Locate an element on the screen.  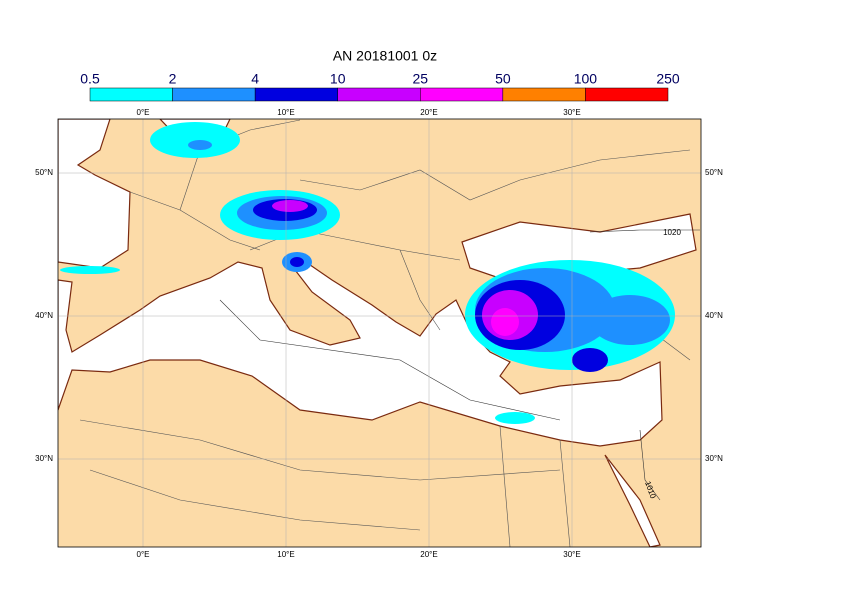
colorbar-label: 10 is located at coordinates (338, 79).